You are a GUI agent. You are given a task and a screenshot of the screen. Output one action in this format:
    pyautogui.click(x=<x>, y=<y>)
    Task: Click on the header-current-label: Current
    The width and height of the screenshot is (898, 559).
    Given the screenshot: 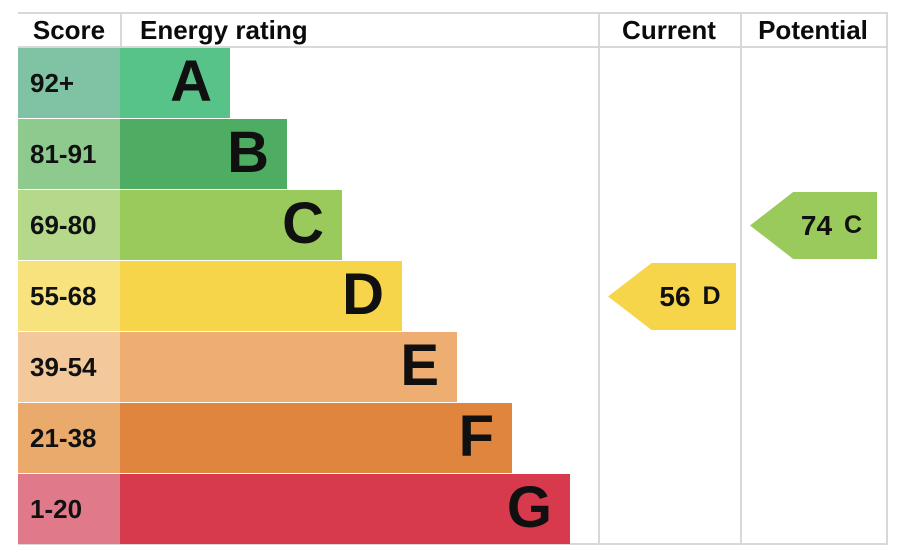 What is the action you would take?
    pyautogui.click(x=669, y=29)
    